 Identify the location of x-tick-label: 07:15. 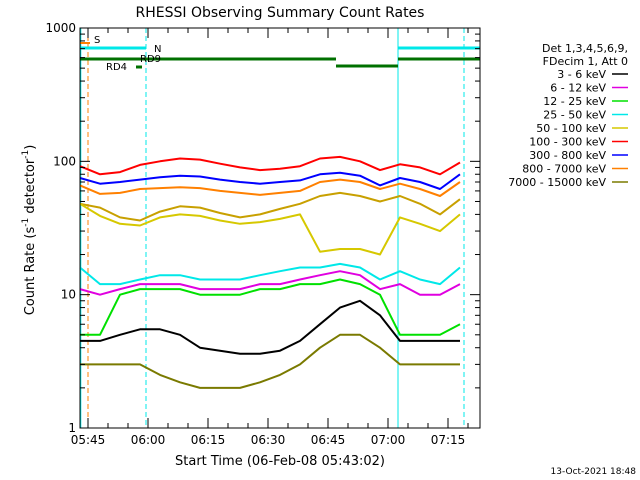
(448, 440).